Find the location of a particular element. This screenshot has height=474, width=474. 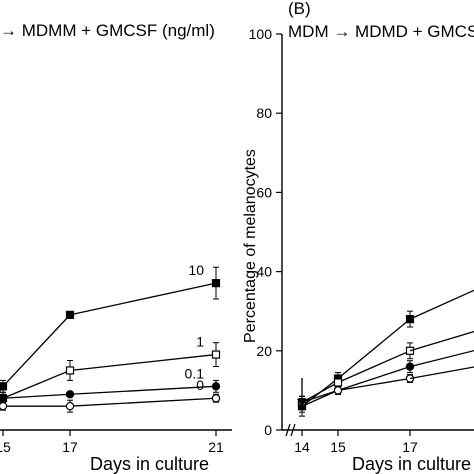

panel-a-x-ticks: 15 17 21 is located at coordinates (112, 442).